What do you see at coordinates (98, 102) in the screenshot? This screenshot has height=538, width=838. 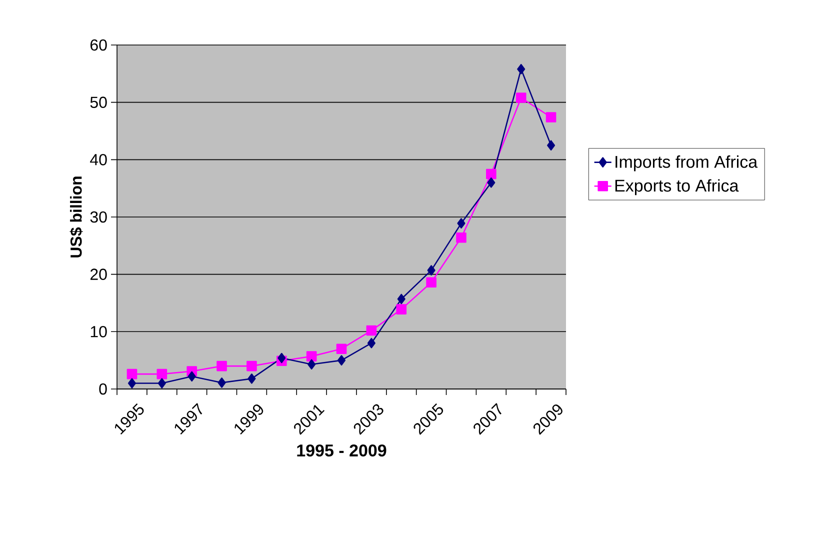 I see `y-tick-label: 50` at bounding box center [98, 102].